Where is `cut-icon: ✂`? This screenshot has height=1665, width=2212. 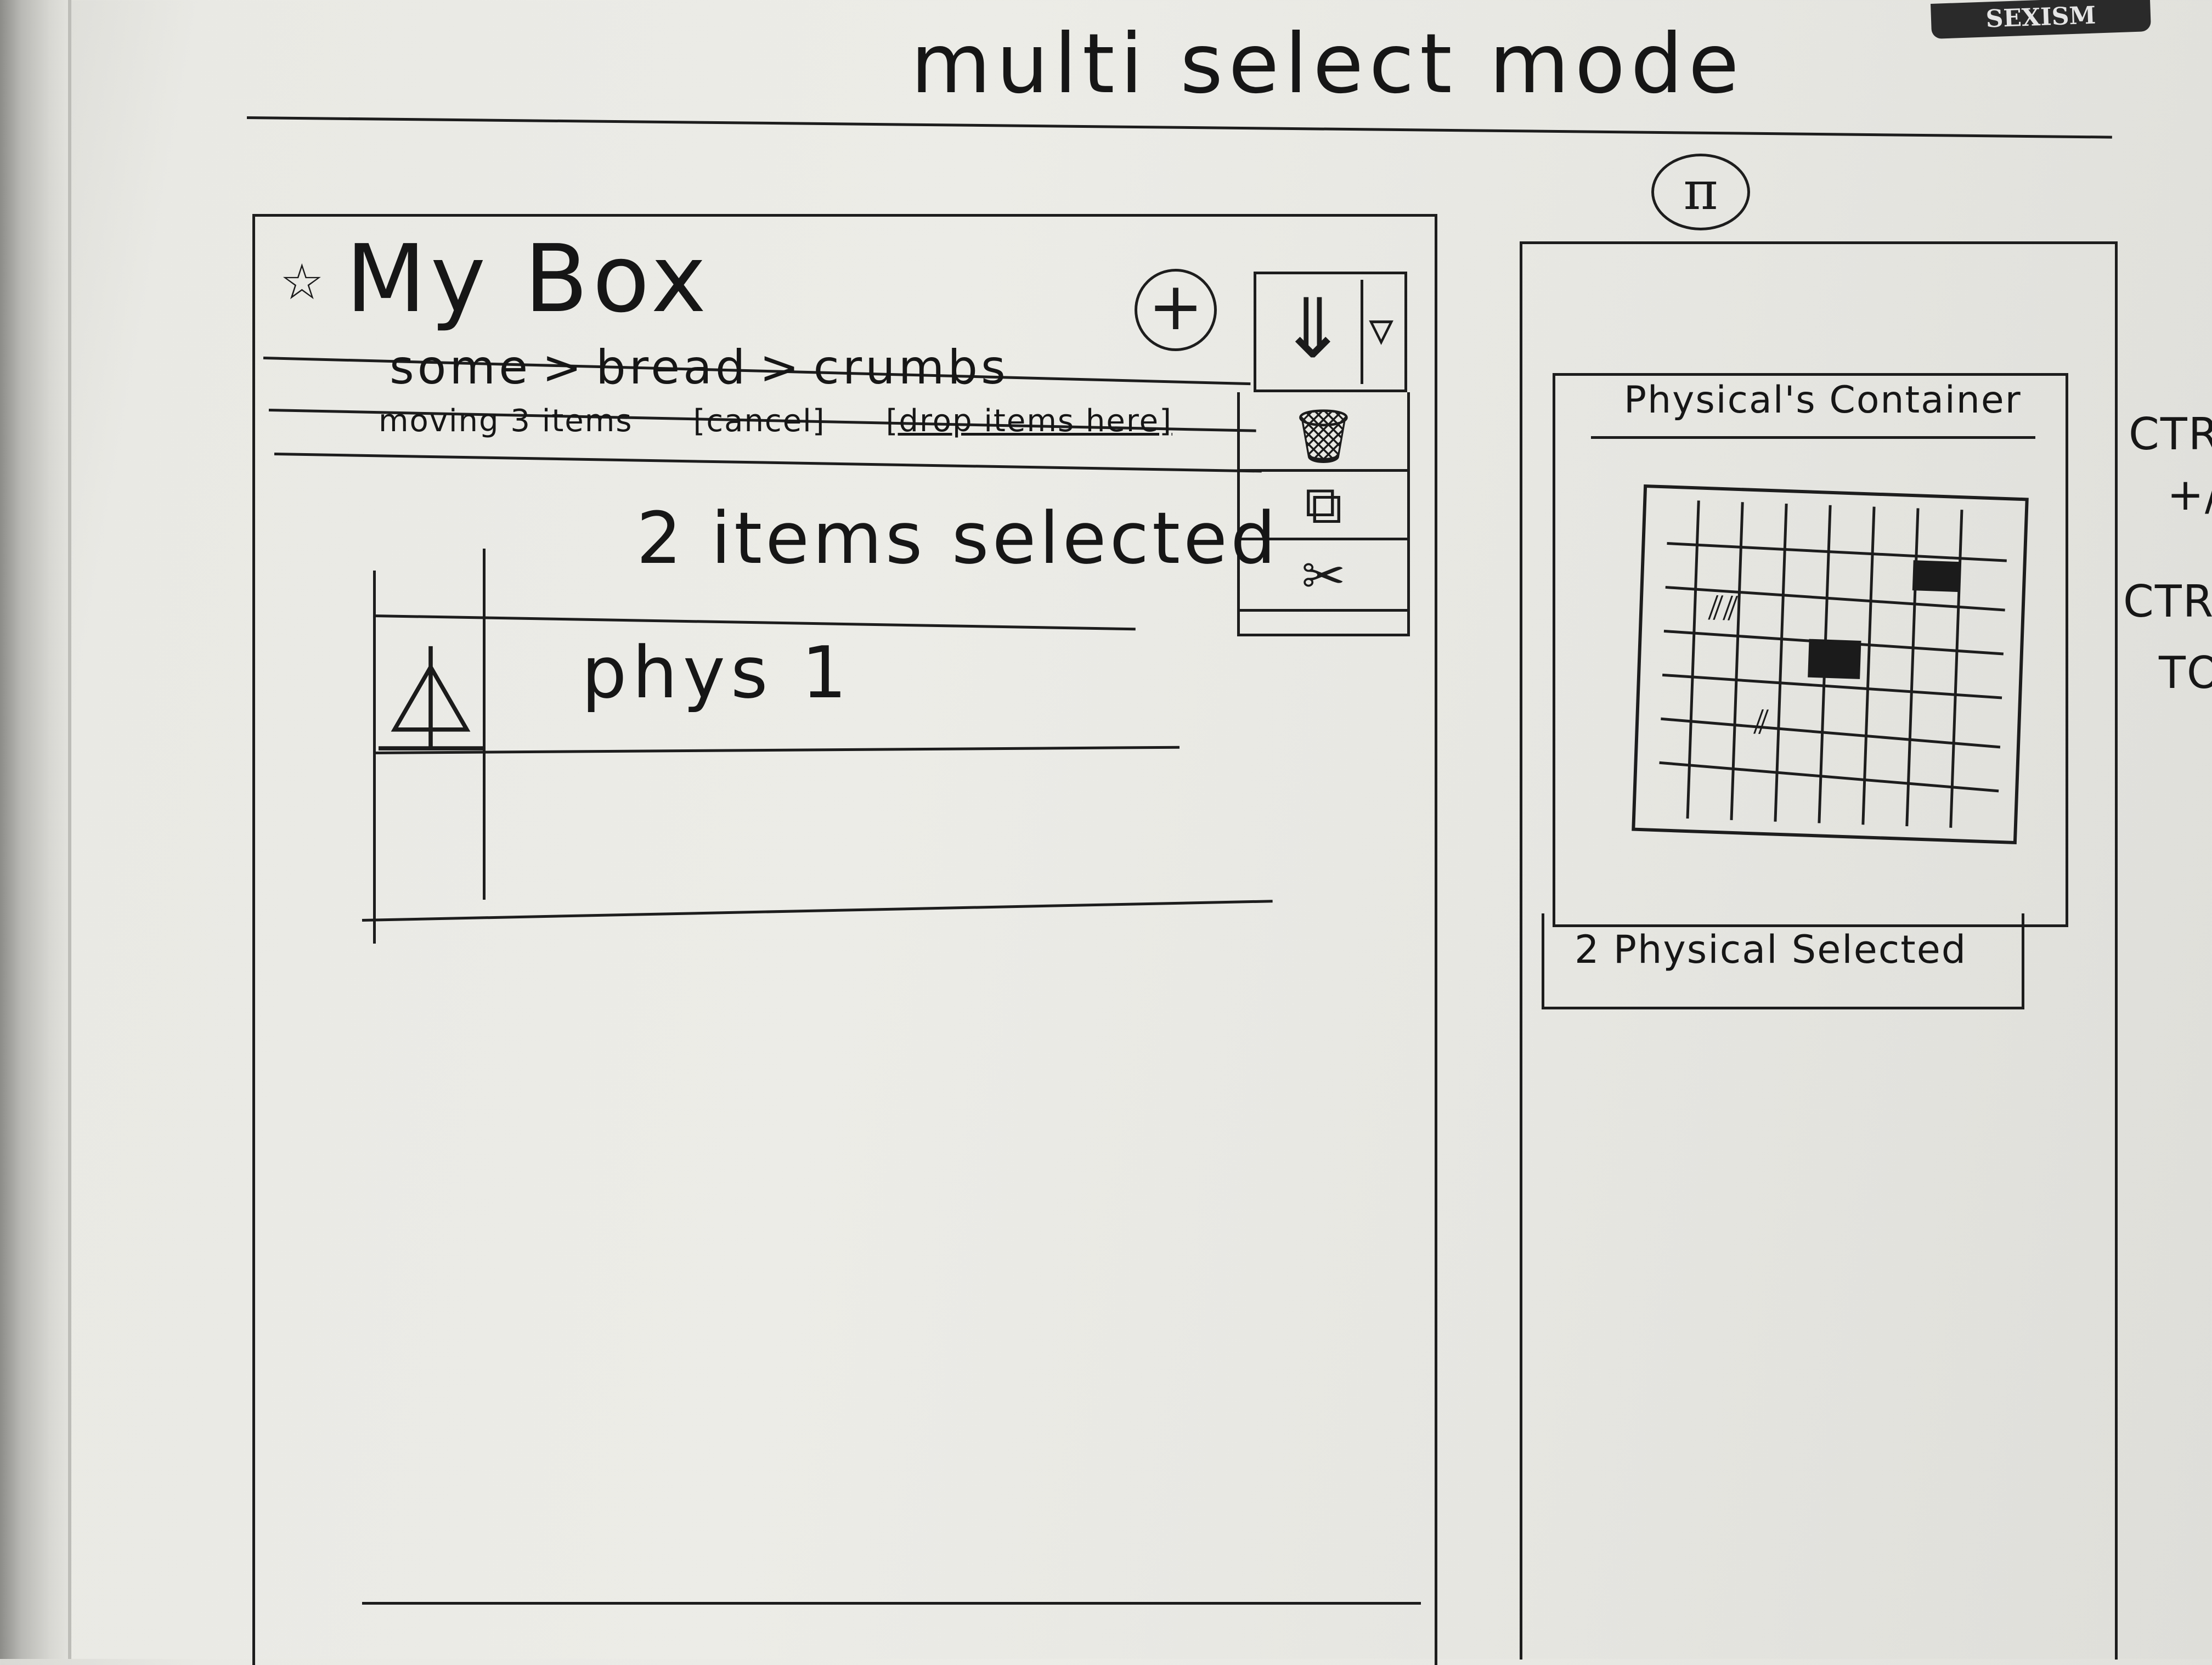 cut-icon: ✂ is located at coordinates (1324, 576).